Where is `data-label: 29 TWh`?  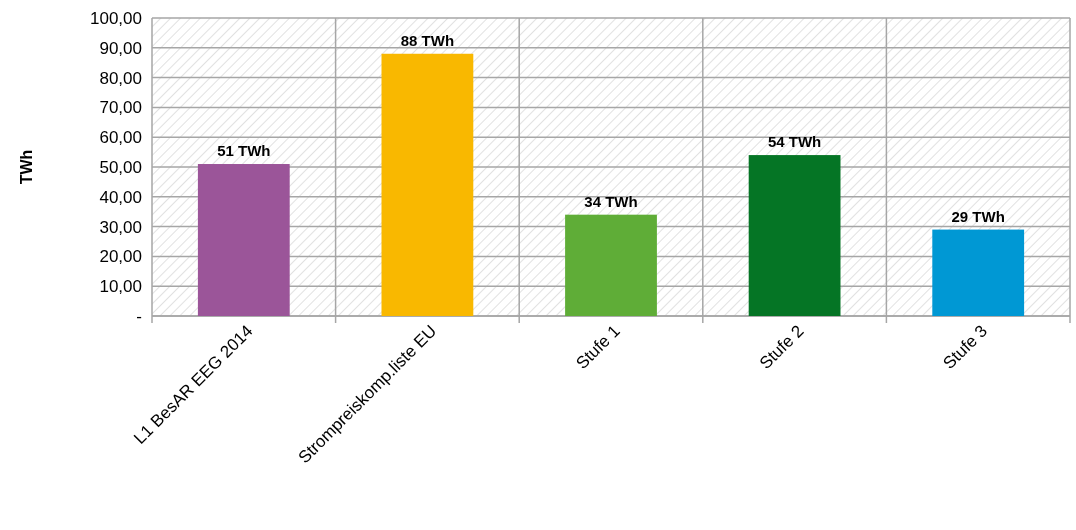 data-label: 29 TWh is located at coordinates (978, 216).